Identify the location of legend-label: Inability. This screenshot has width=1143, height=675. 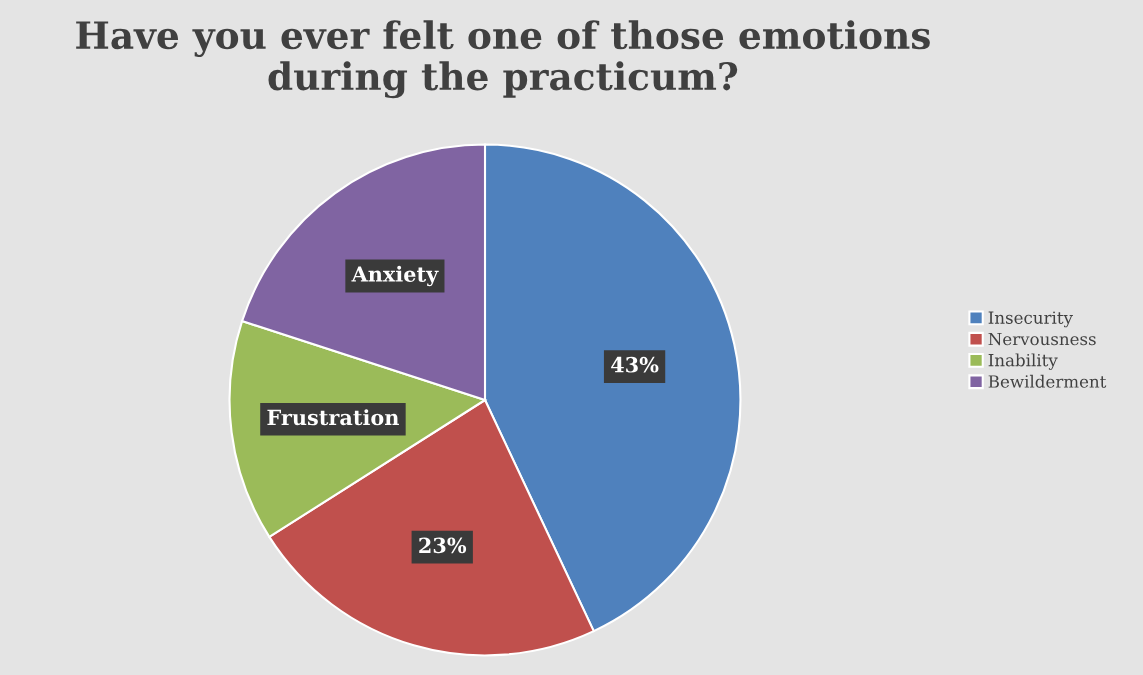
(1023, 361).